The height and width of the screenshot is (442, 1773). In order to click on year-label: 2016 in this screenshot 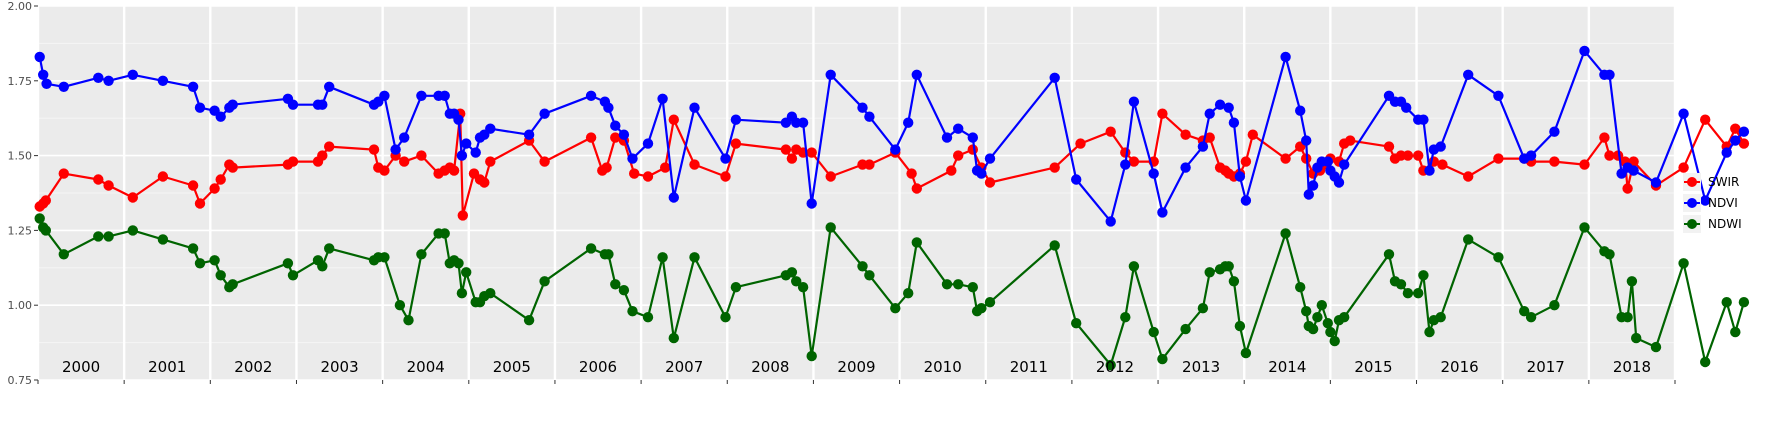, I will do `click(1460, 367)`.